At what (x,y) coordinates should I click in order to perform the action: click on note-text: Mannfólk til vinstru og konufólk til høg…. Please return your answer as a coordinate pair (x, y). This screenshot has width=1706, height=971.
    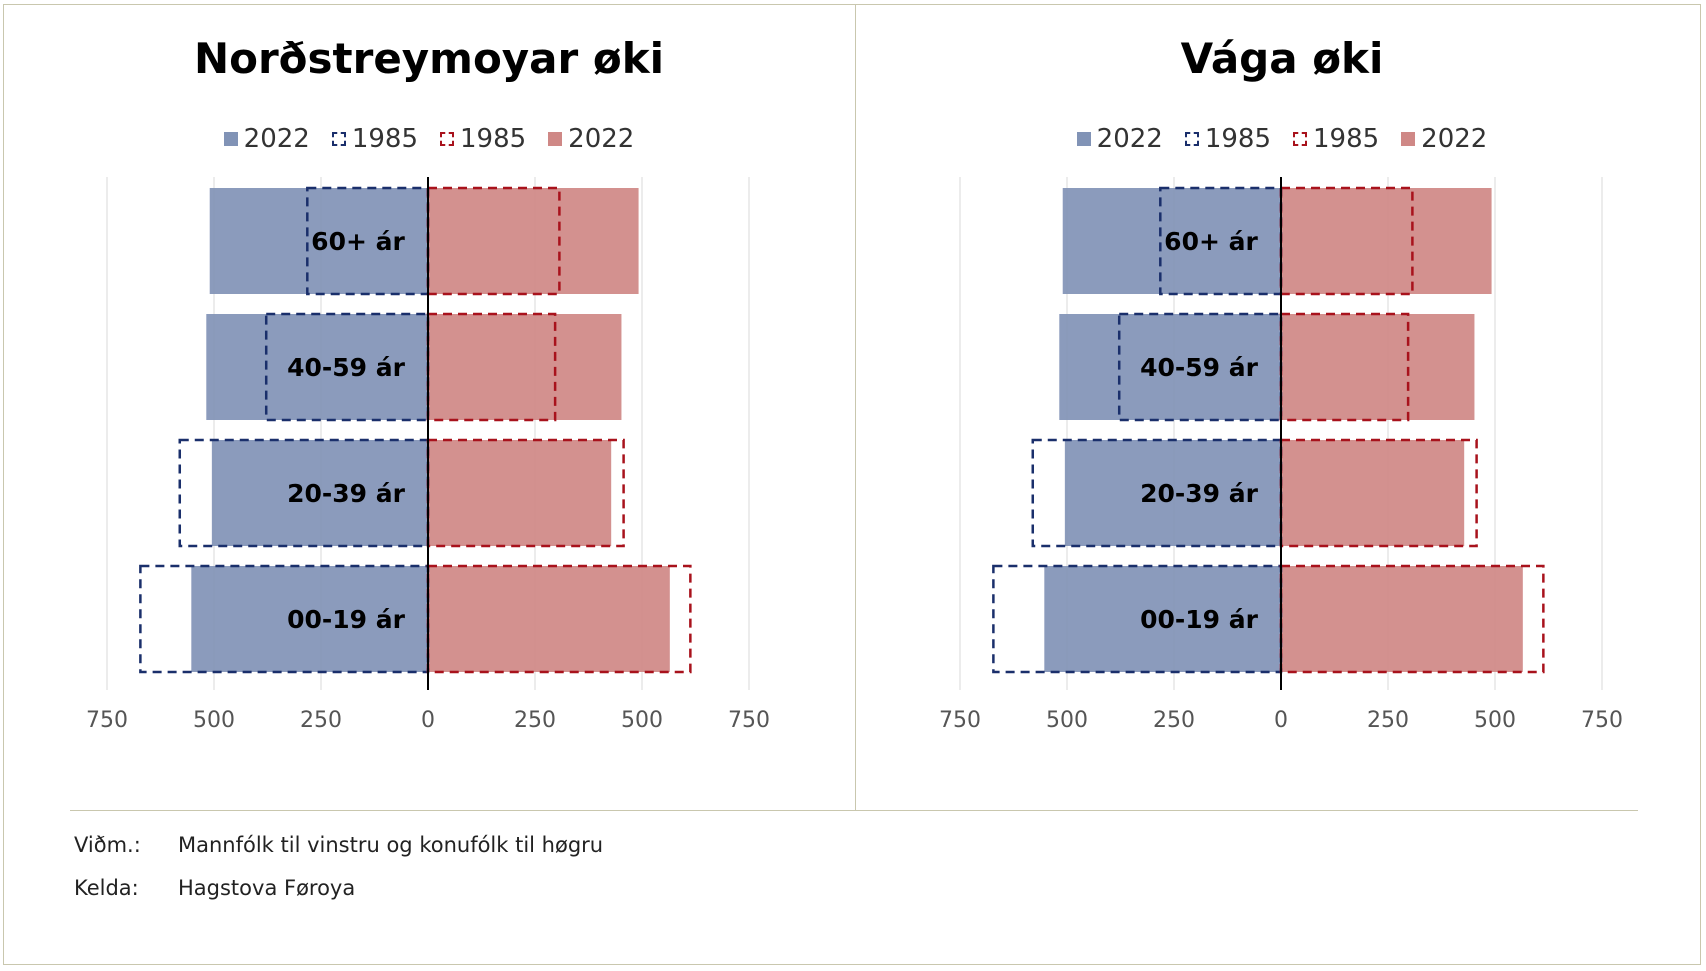
    Looking at the image, I should click on (391, 845).